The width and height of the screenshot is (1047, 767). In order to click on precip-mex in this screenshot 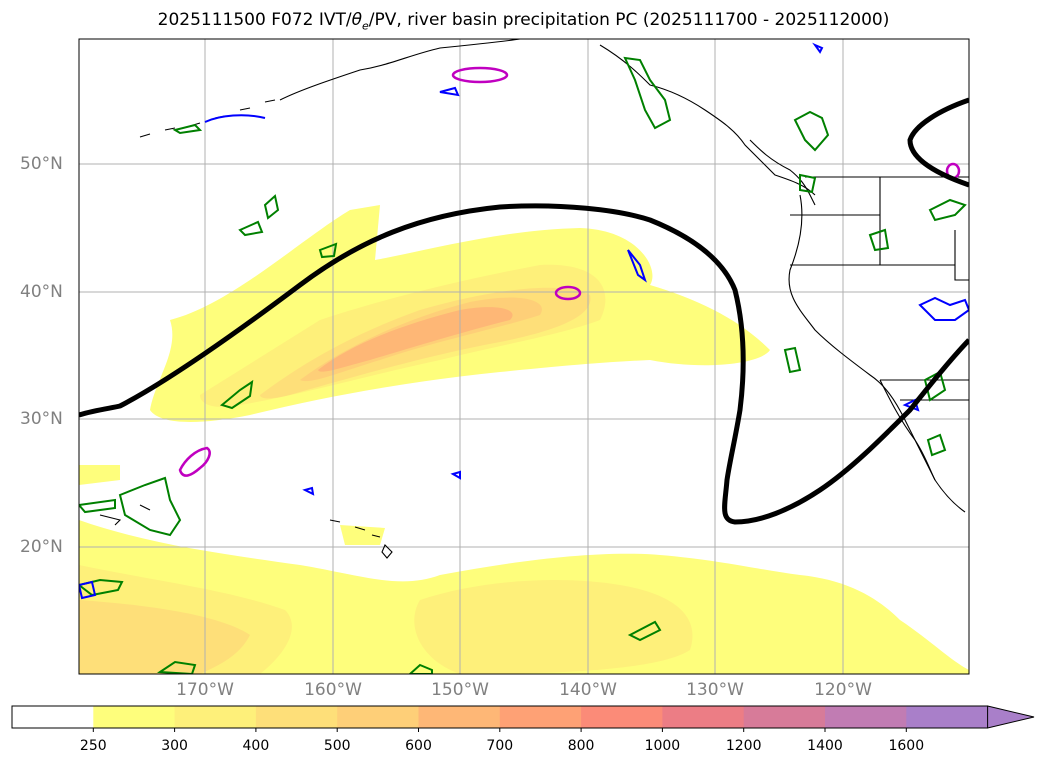, I will do `click(936, 445)`.